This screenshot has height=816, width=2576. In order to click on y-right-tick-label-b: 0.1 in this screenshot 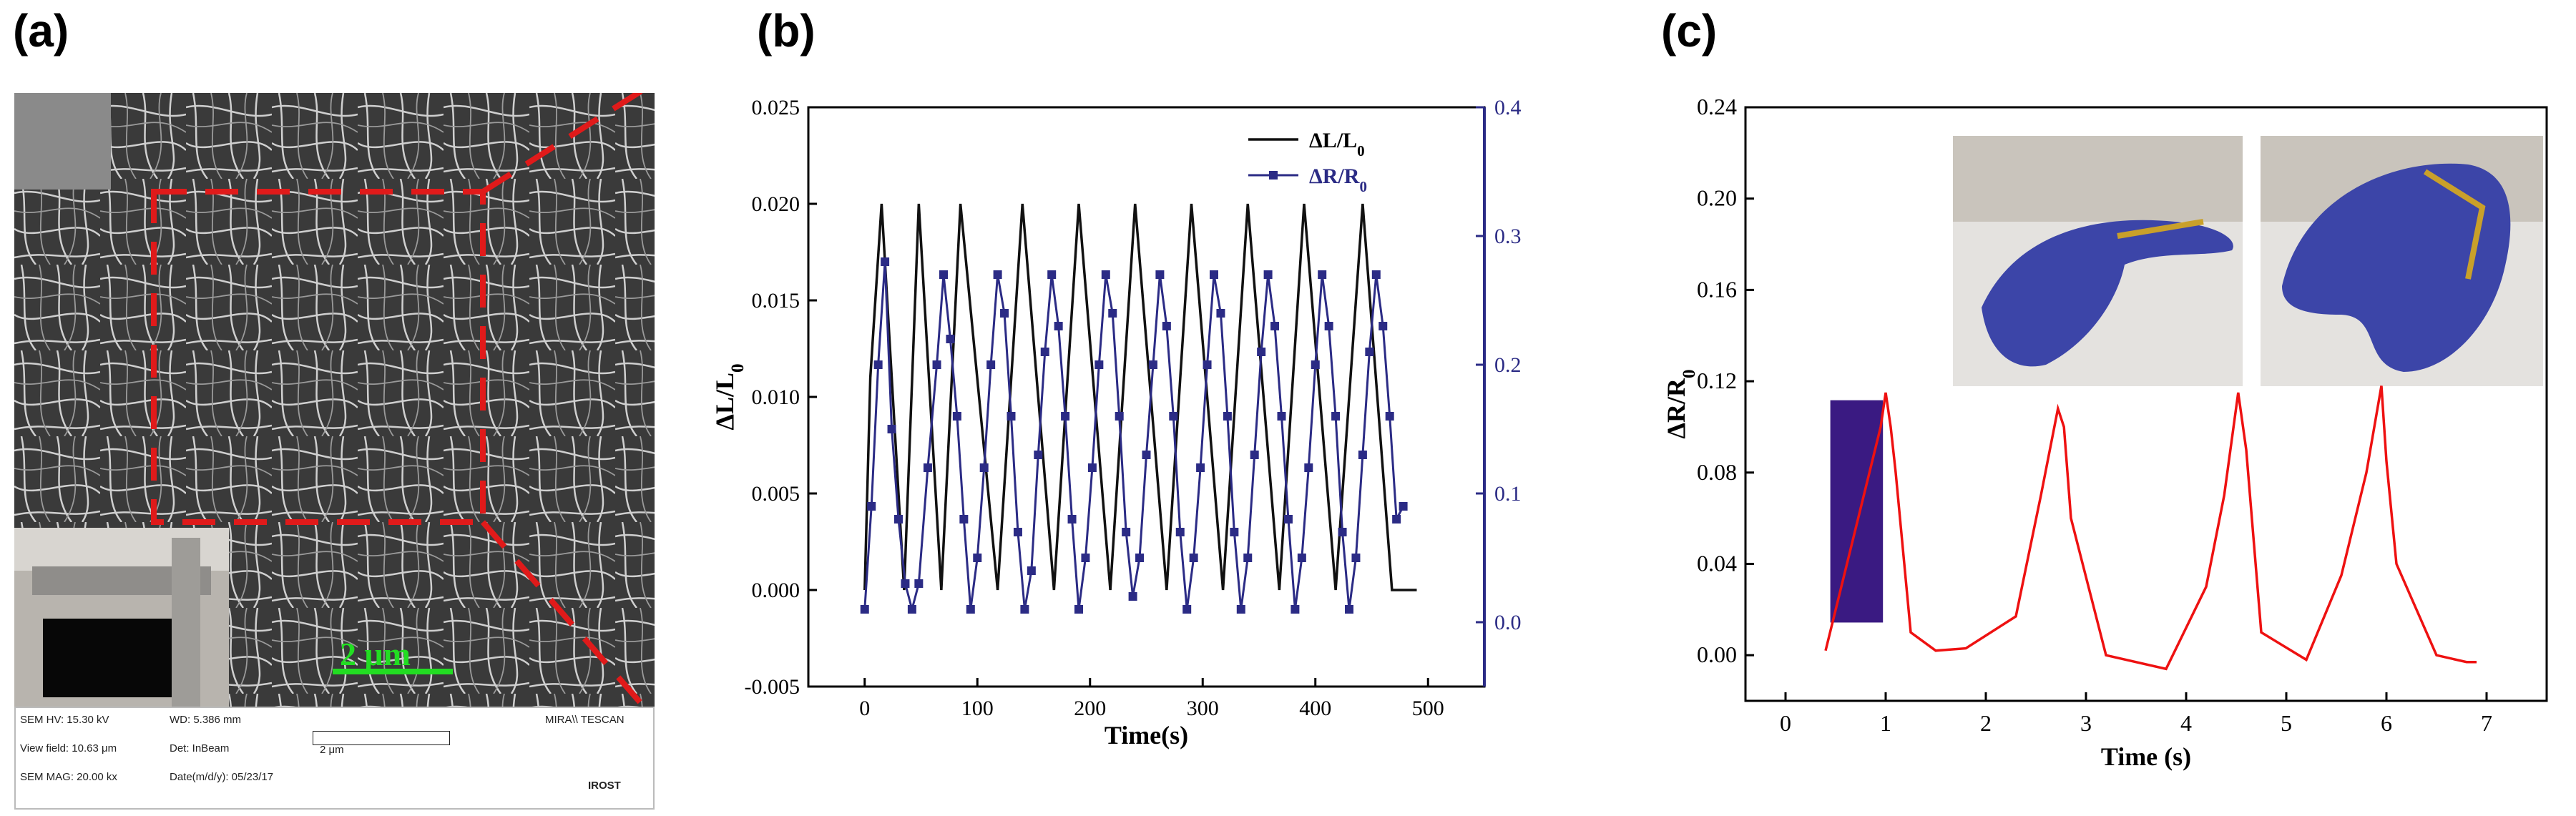, I will do `click(1508, 494)`.